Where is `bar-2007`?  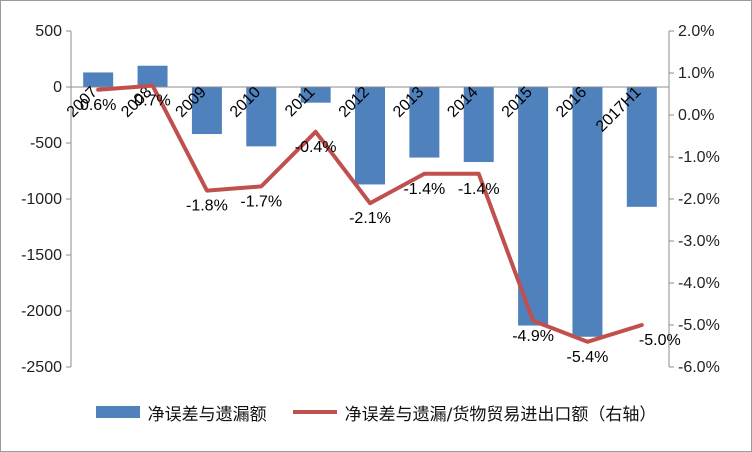
bar-2007 is located at coordinates (98, 79).